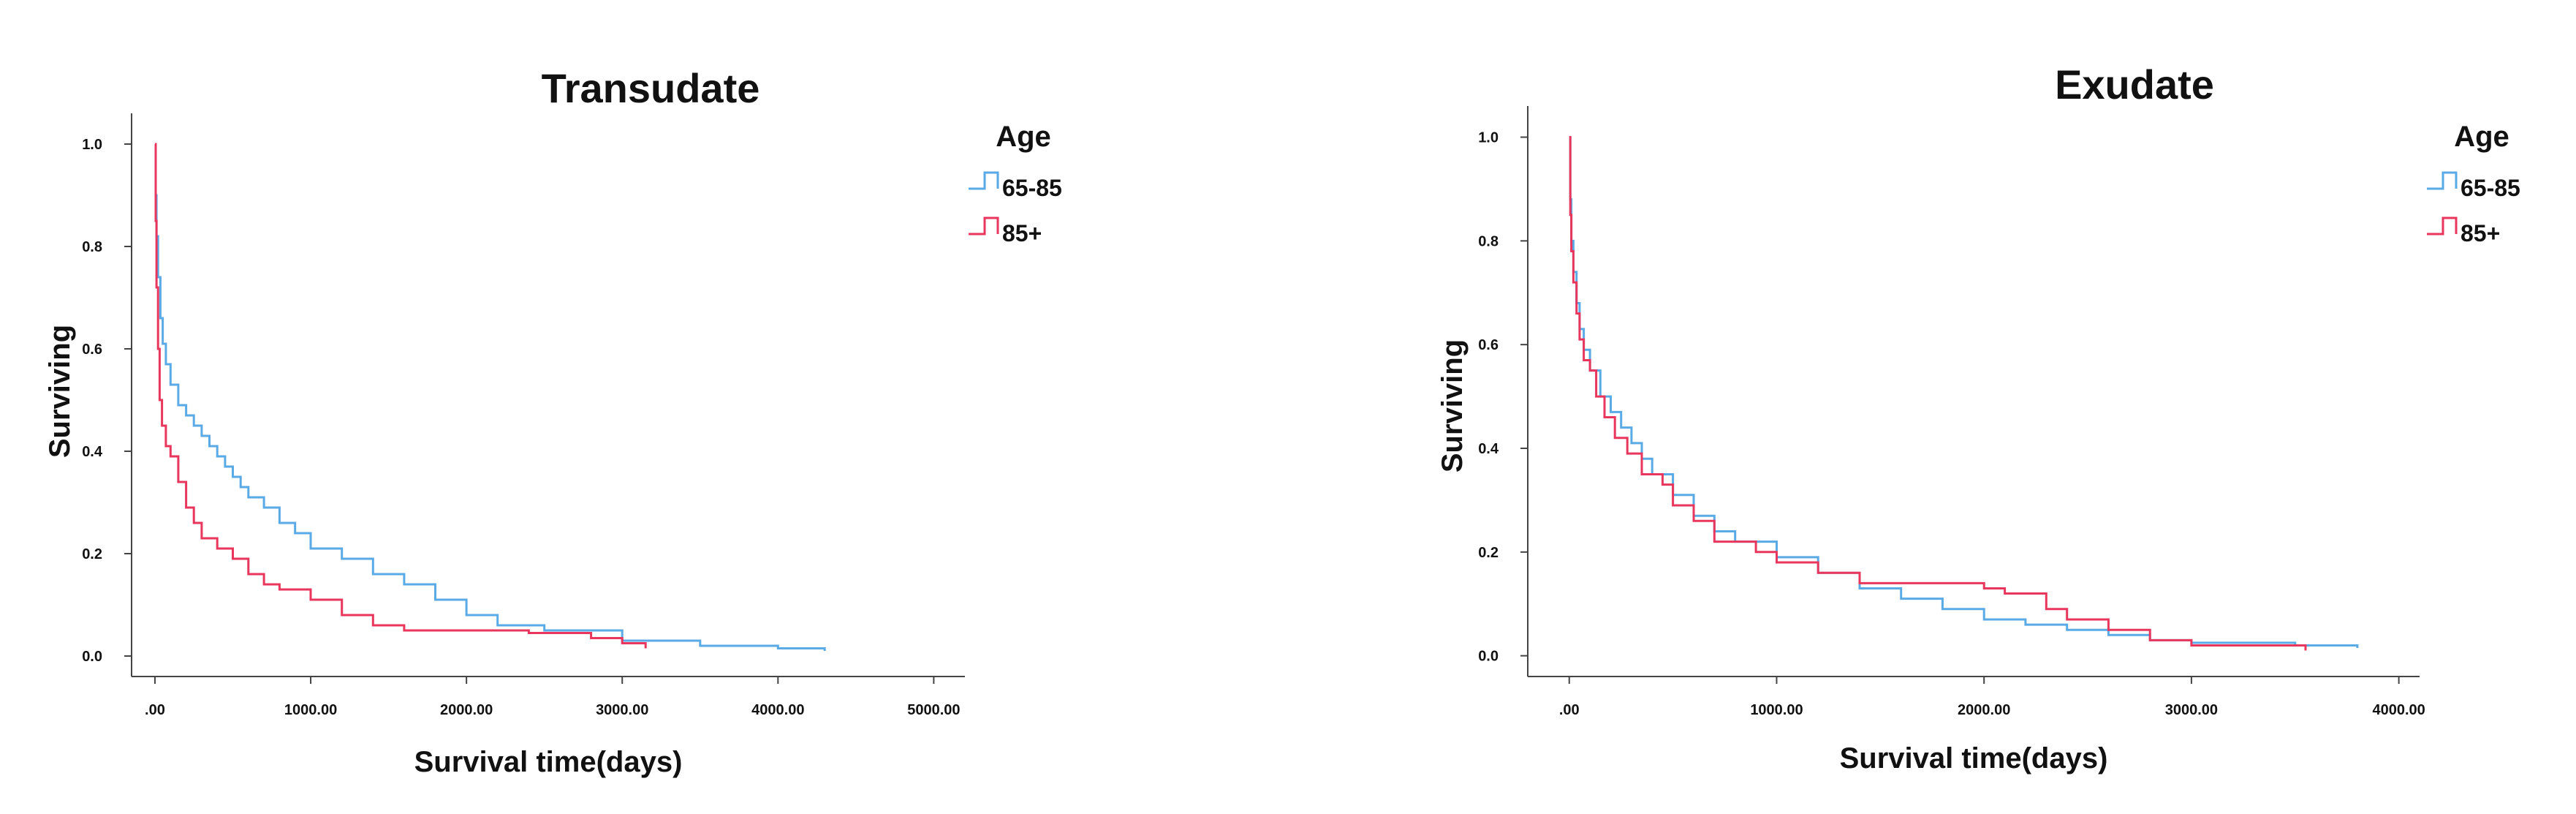 The image size is (2576, 814). What do you see at coordinates (651, 88) in the screenshot?
I see `chart-title: Transudate` at bounding box center [651, 88].